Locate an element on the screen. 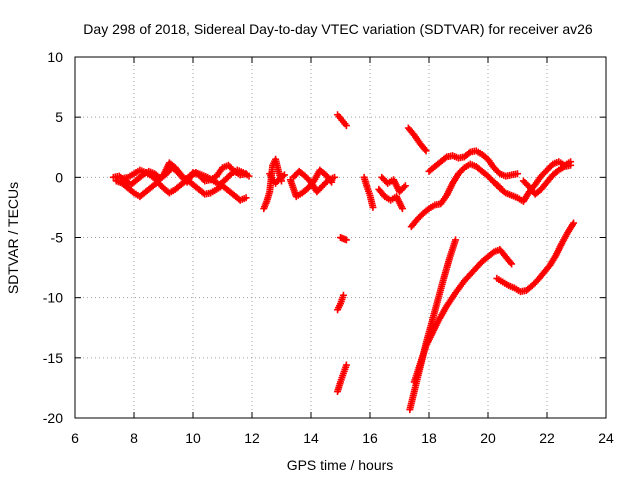 The image size is (640, 480). y-tick-label: -10 is located at coordinates (53, 298).